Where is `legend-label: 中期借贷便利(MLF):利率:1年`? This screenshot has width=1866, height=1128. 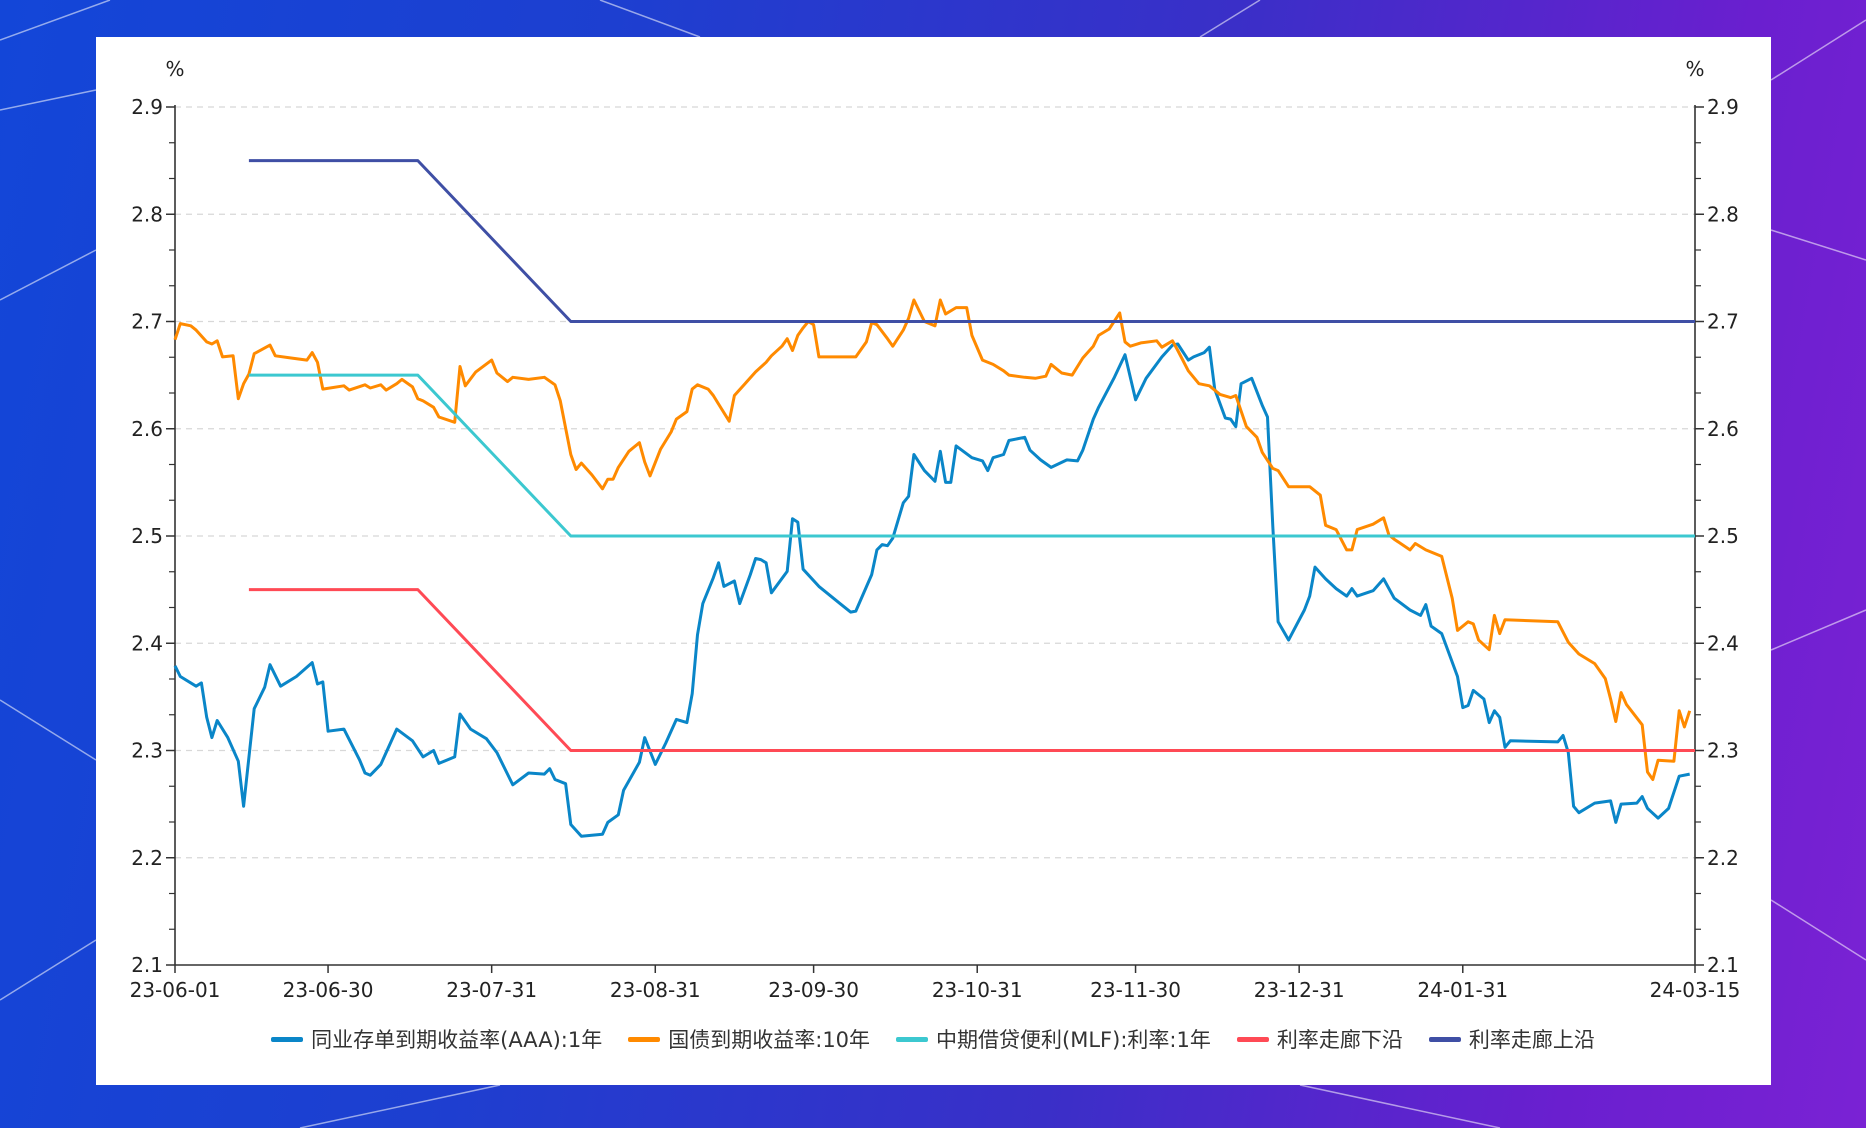
legend-label: 中期借贷便利(MLF):利率:1年 is located at coordinates (1073, 1040).